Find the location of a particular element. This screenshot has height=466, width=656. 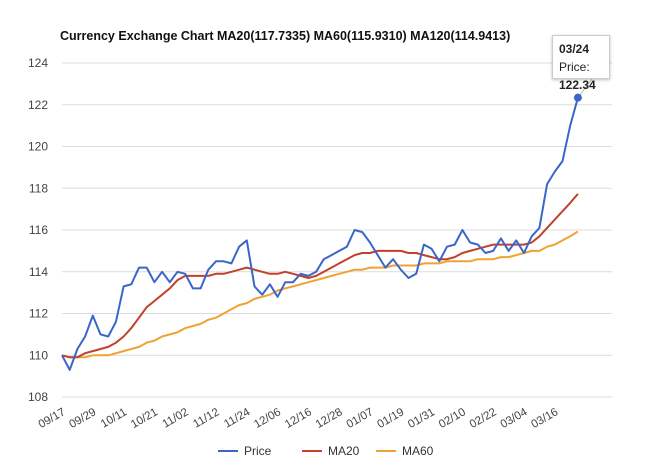

tooltip: 03/24 Price: 122.34 is located at coordinates (581, 63).